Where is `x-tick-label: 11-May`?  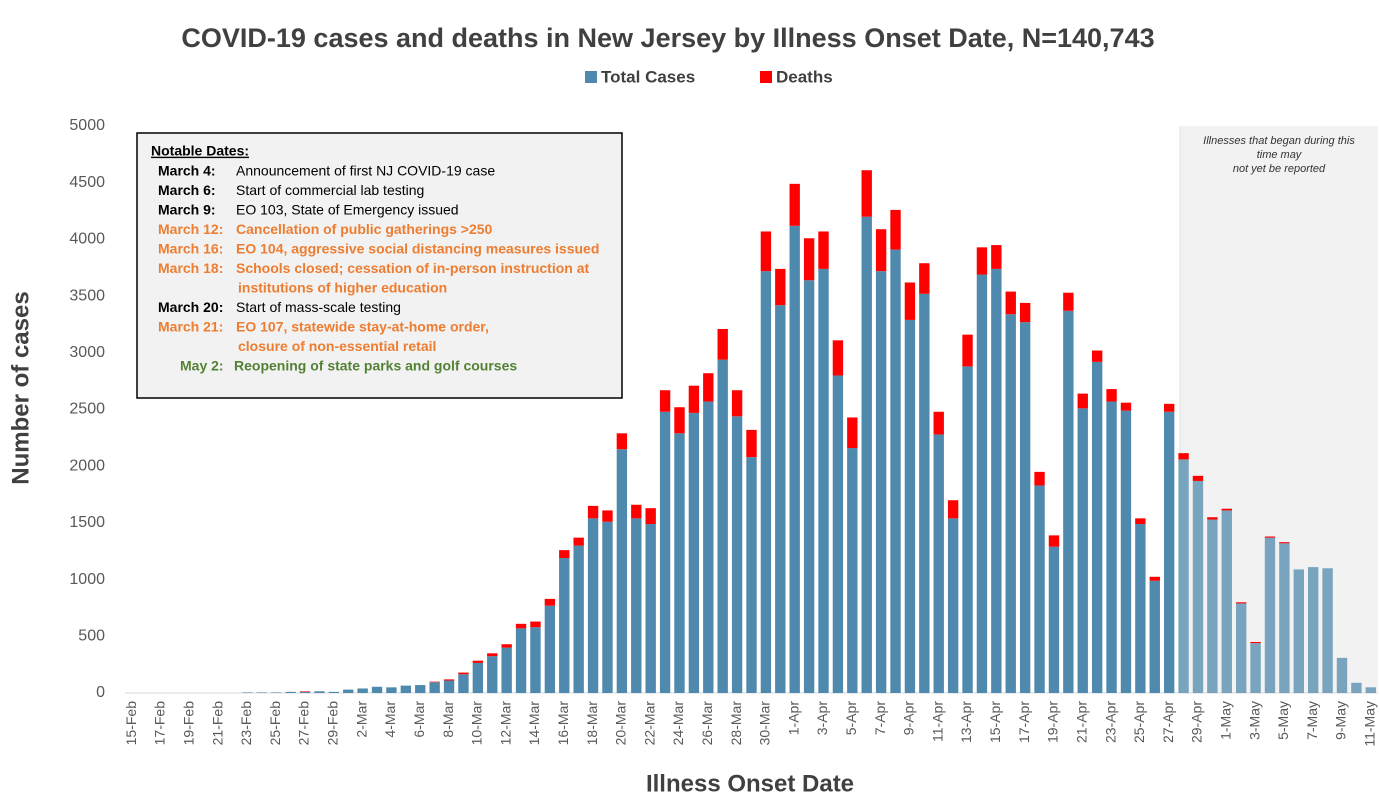
x-tick-label: 11-May is located at coordinates (1370, 724).